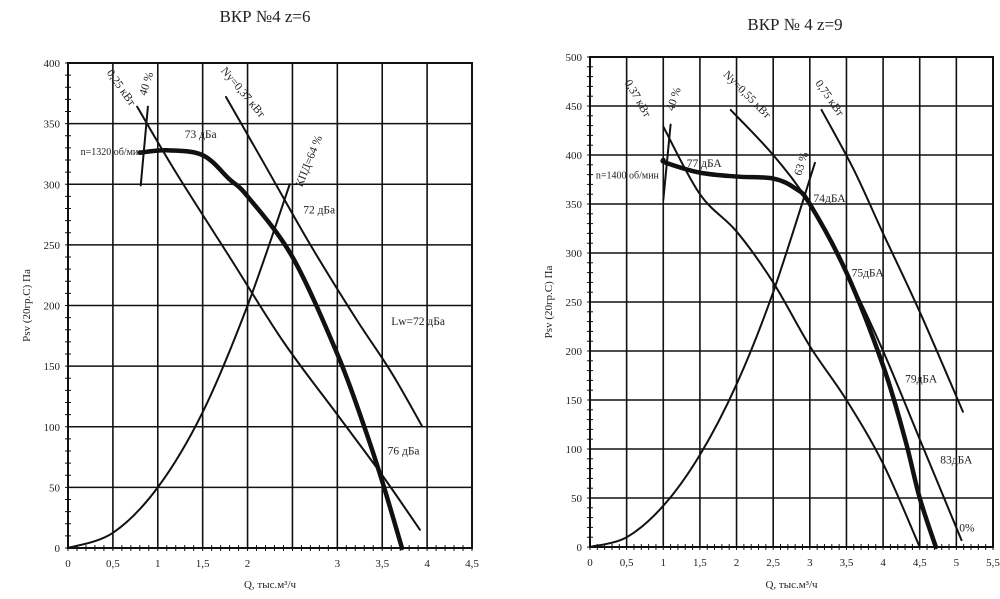  What do you see at coordinates (921, 379) in the screenshot?
I see `annotation-label: 79дБА` at bounding box center [921, 379].